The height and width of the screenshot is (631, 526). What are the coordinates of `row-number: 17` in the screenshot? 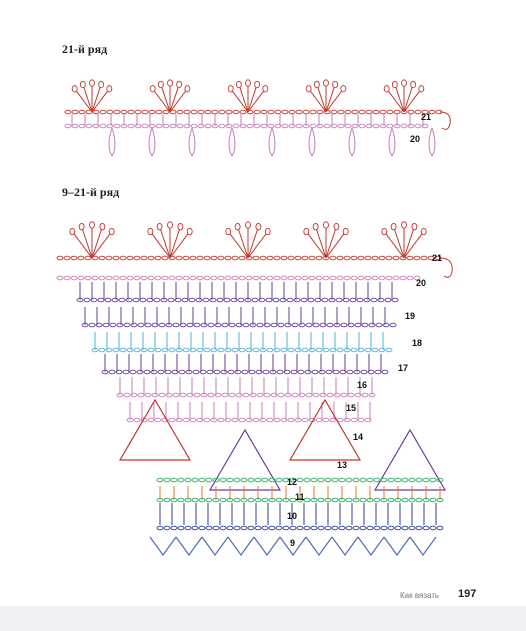 It's located at (403, 368).